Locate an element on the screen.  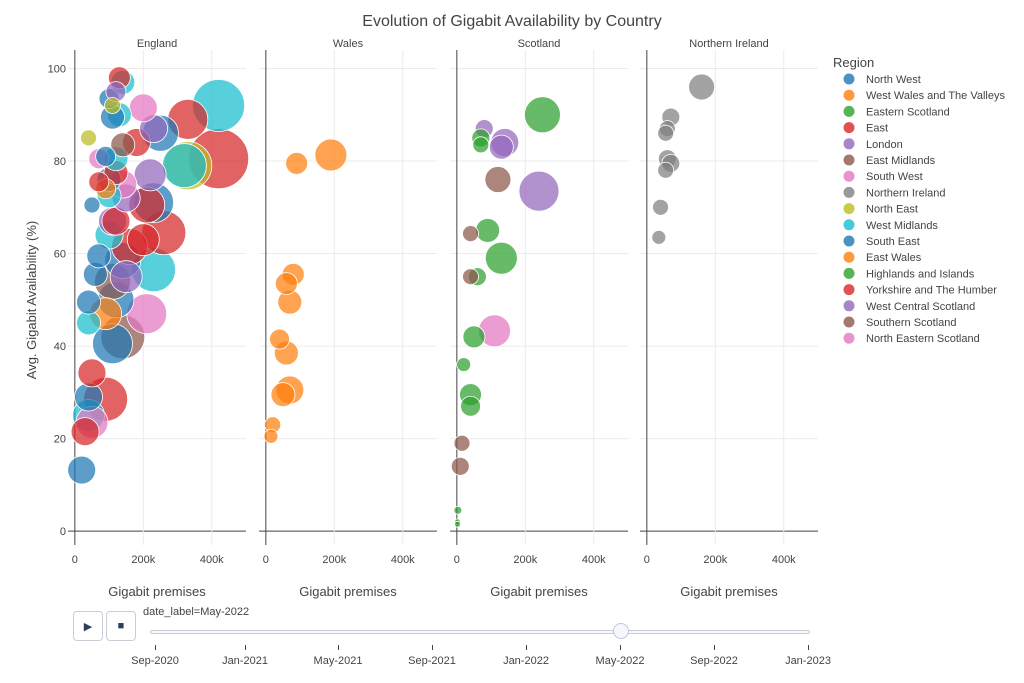
legend-item: Northern Ireland is located at coordinates (894, 193).